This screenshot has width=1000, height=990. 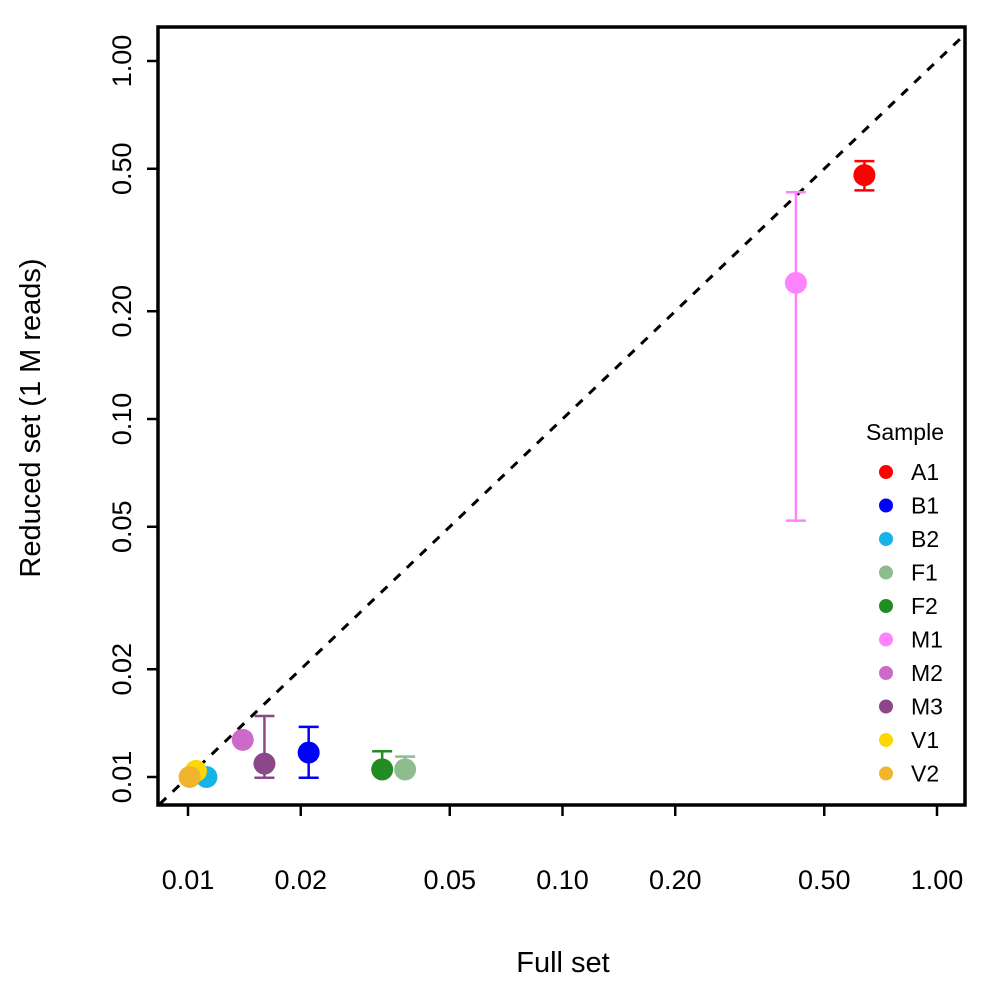 I want to click on y-tick-label: 1.00, so click(x=122, y=61).